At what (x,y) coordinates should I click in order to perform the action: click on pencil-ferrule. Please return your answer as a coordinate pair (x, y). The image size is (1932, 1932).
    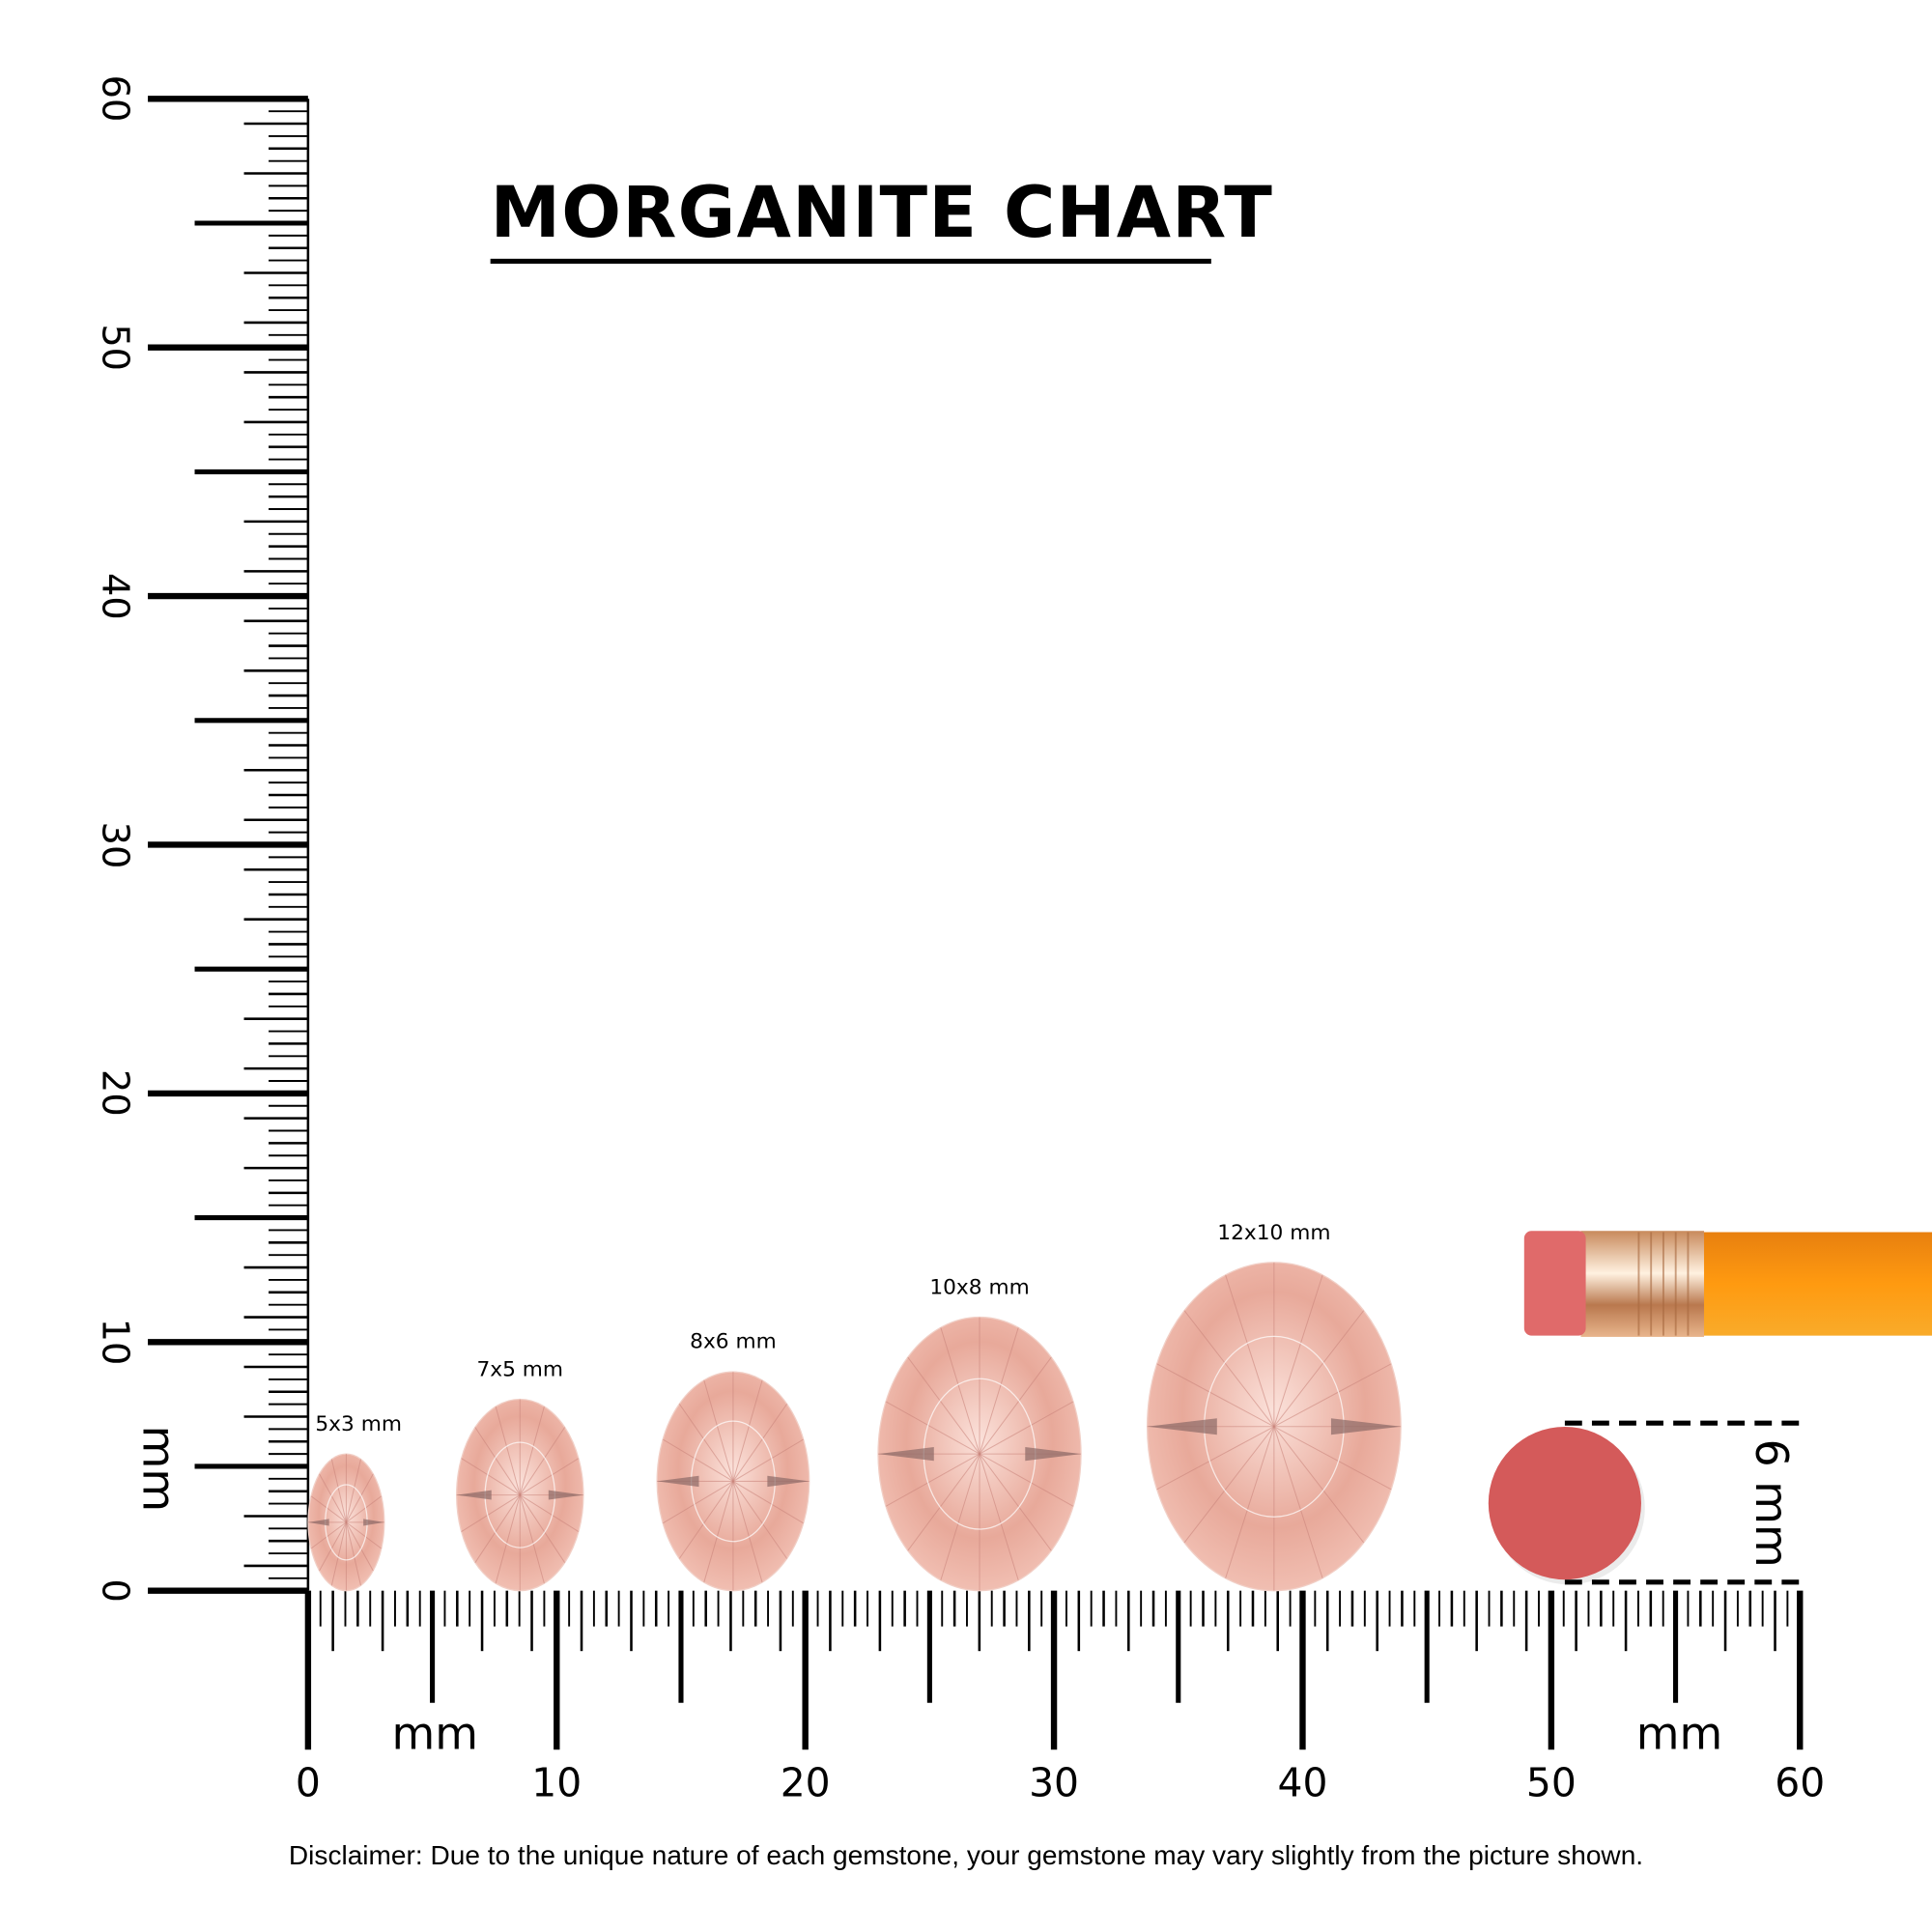
    Looking at the image, I should click on (1642, 1284).